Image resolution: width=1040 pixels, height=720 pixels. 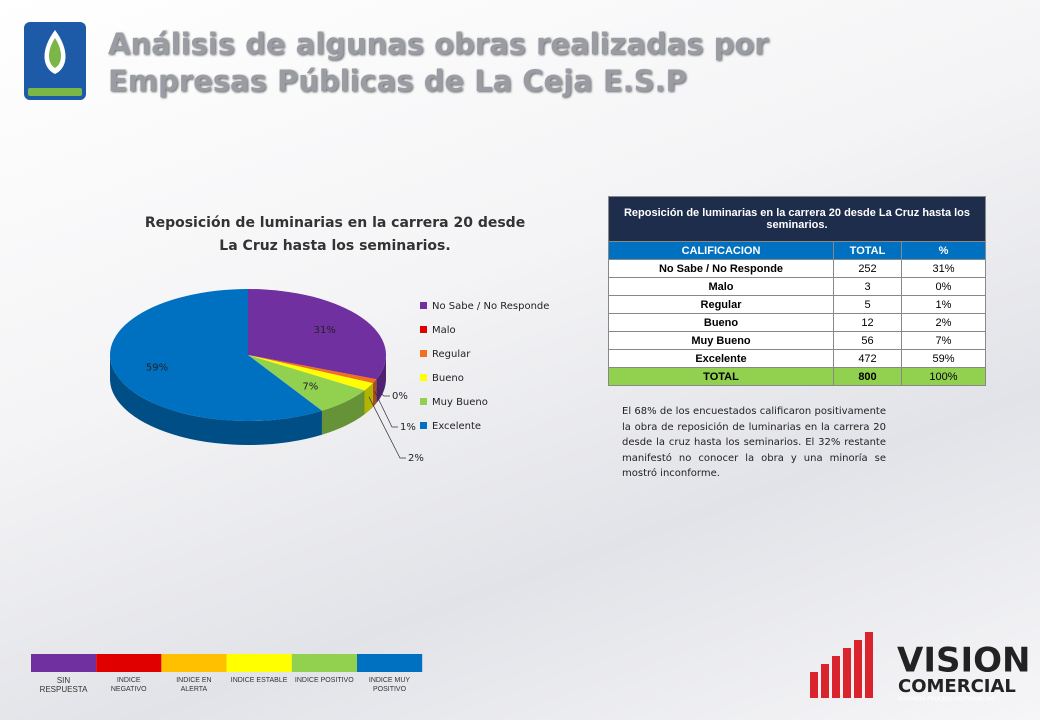 I want to click on table-row: Regular 5 1%, so click(x=797, y=304).